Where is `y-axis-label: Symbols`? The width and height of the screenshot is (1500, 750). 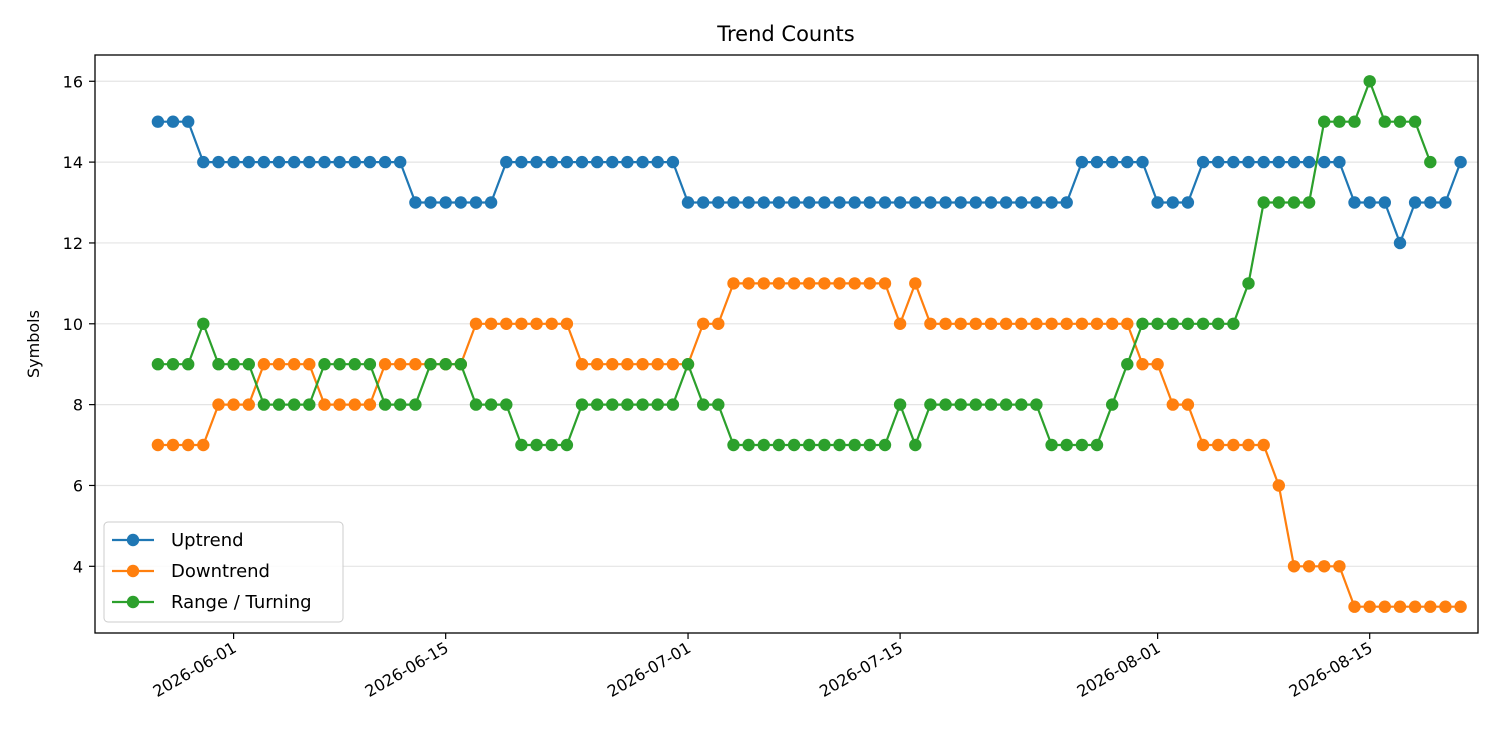 y-axis-label: Symbols is located at coordinates (33, 344).